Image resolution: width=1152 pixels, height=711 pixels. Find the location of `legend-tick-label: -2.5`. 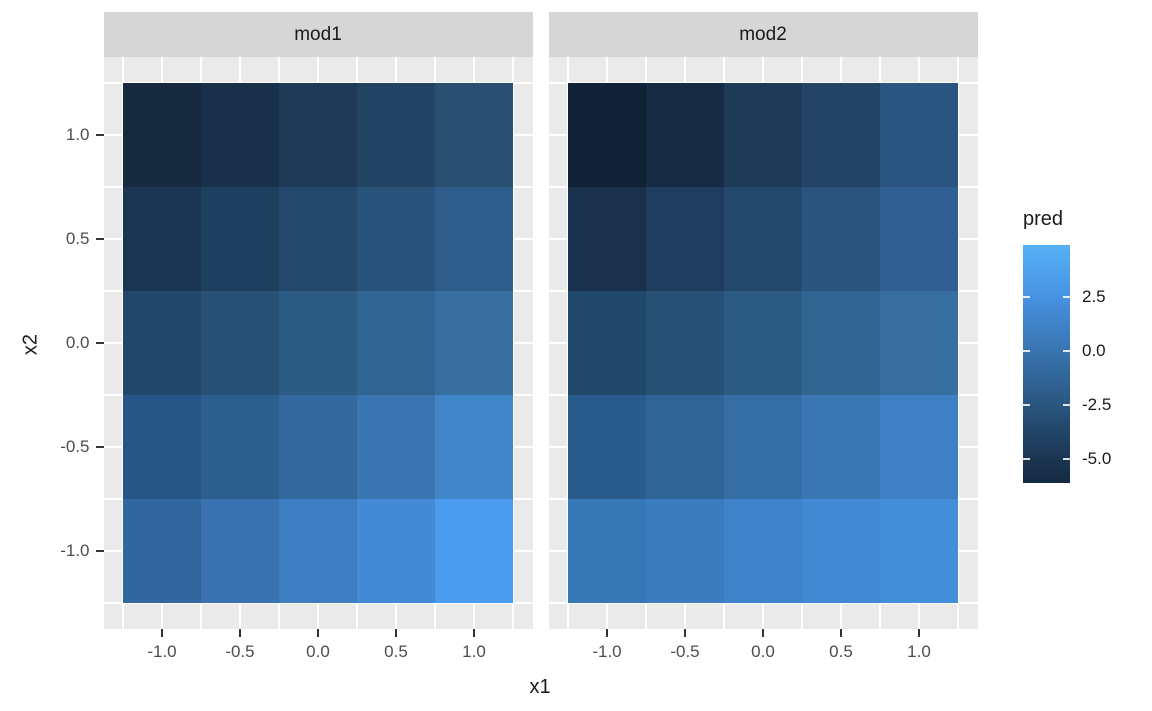

legend-tick-label: -2.5 is located at coordinates (1097, 405).